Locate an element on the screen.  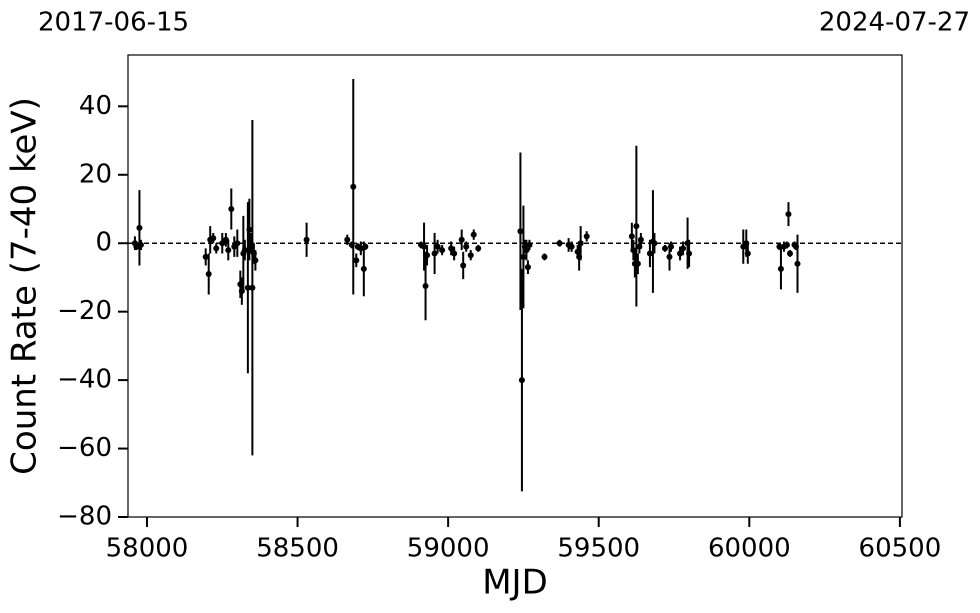
x-tick-label: 59000 is located at coordinates (448, 549).